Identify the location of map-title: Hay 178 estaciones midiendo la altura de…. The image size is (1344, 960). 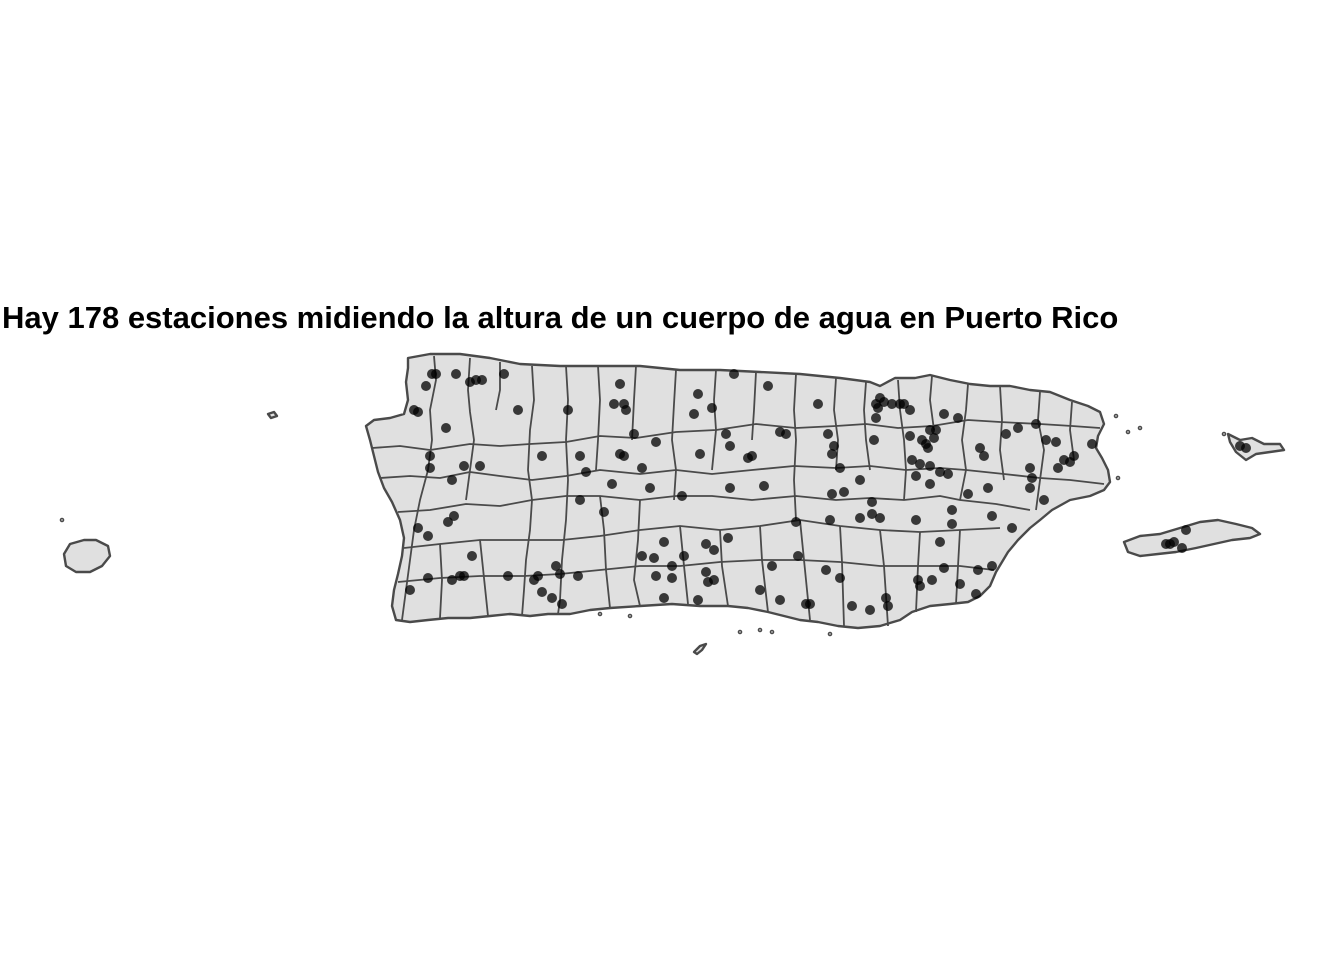
(560, 317).